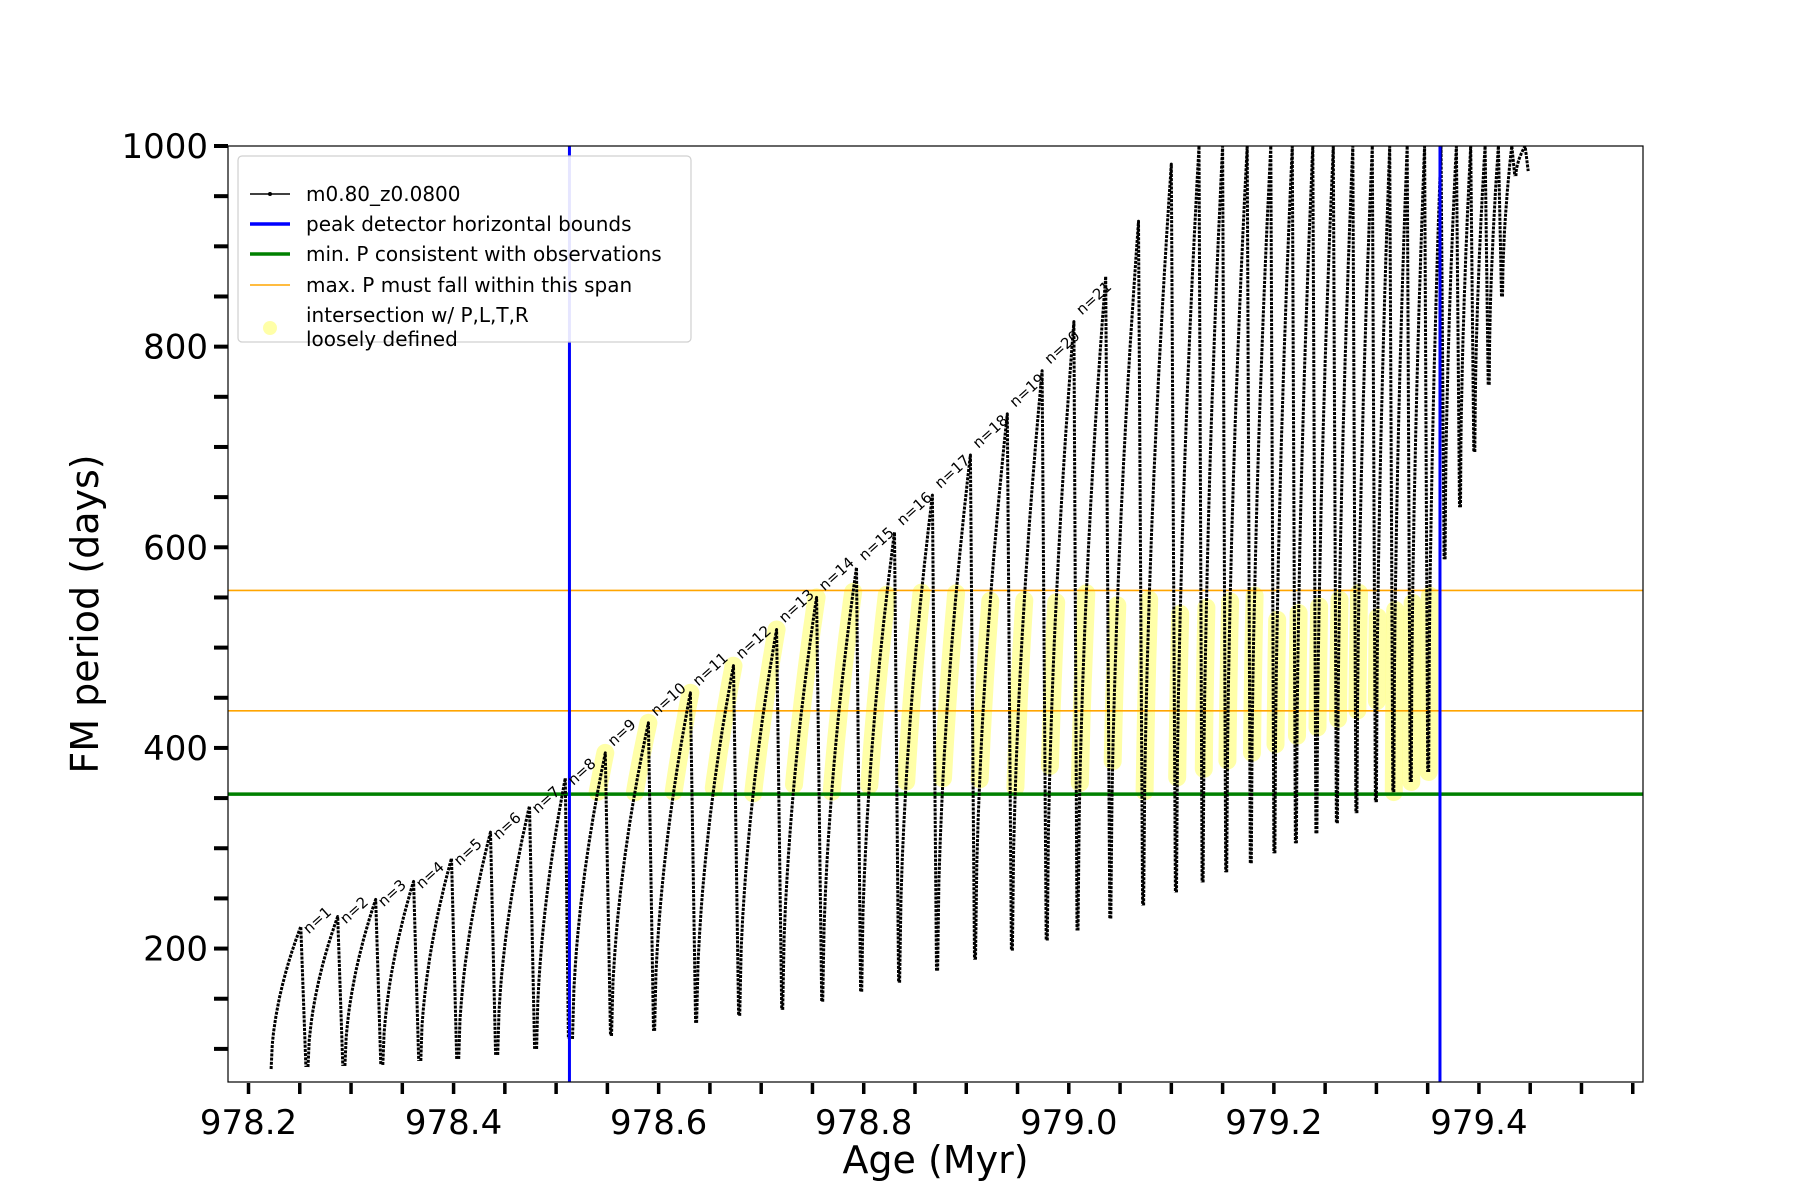 The height and width of the screenshot is (1200, 1800). I want to click on legend-label-0: m0.80_z0.0800, so click(383, 194).